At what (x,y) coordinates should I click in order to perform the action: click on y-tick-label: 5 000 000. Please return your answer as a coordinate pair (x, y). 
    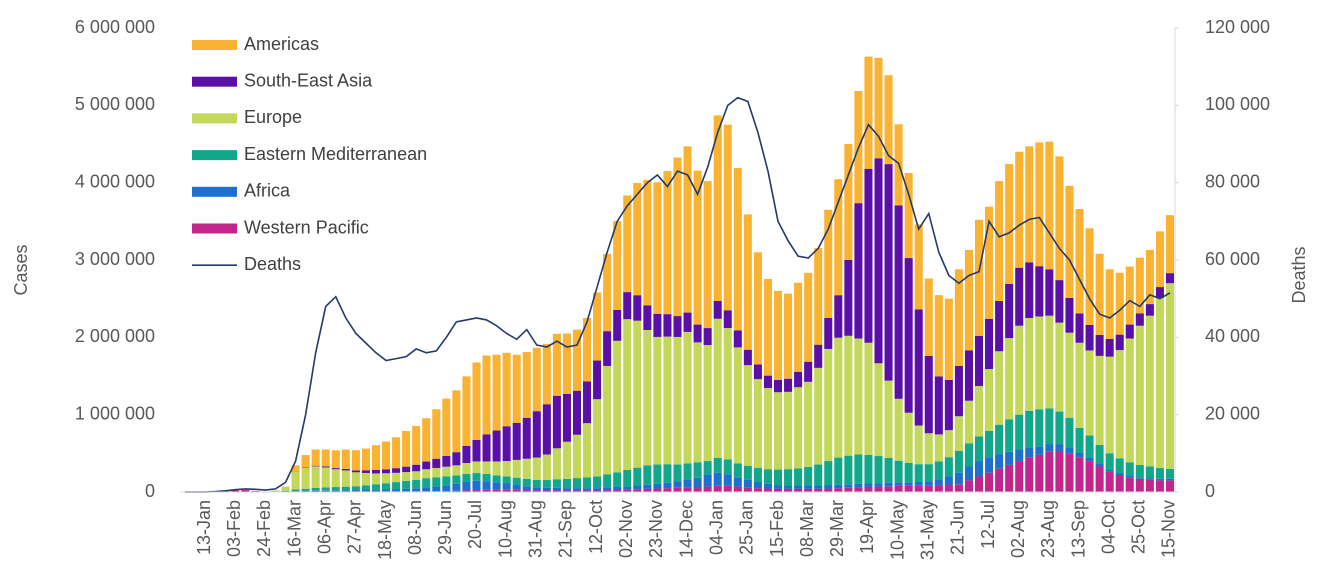
    Looking at the image, I should click on (115, 104).